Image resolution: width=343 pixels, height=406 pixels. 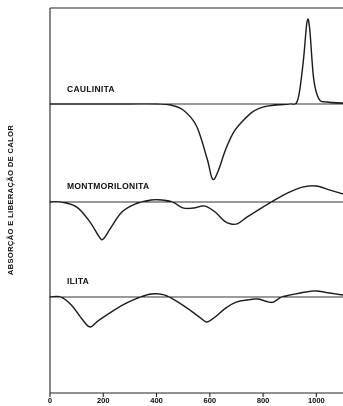 I want to click on series-montmorilonita: MONTMORILONITA, so click(x=196, y=211).